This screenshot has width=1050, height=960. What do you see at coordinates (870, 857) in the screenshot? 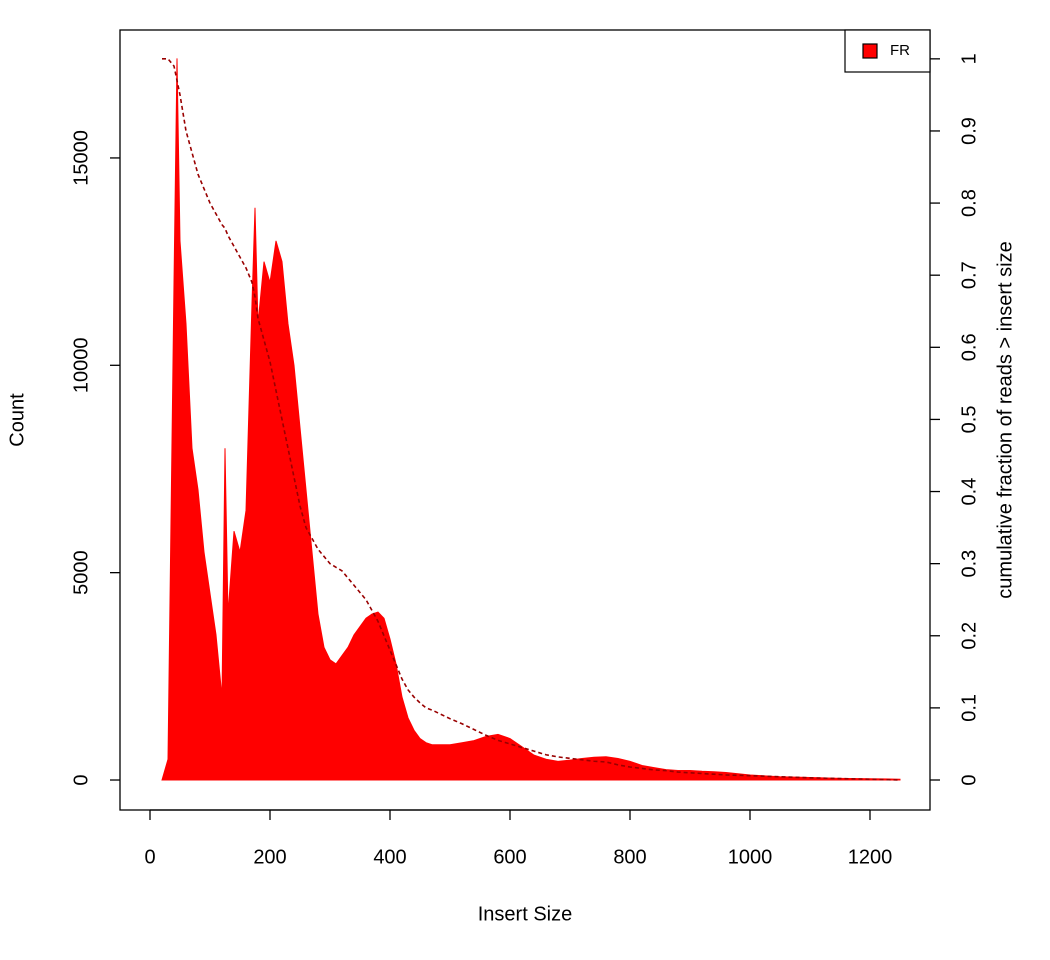
I see `x-tick-label: 1200` at bounding box center [870, 857].